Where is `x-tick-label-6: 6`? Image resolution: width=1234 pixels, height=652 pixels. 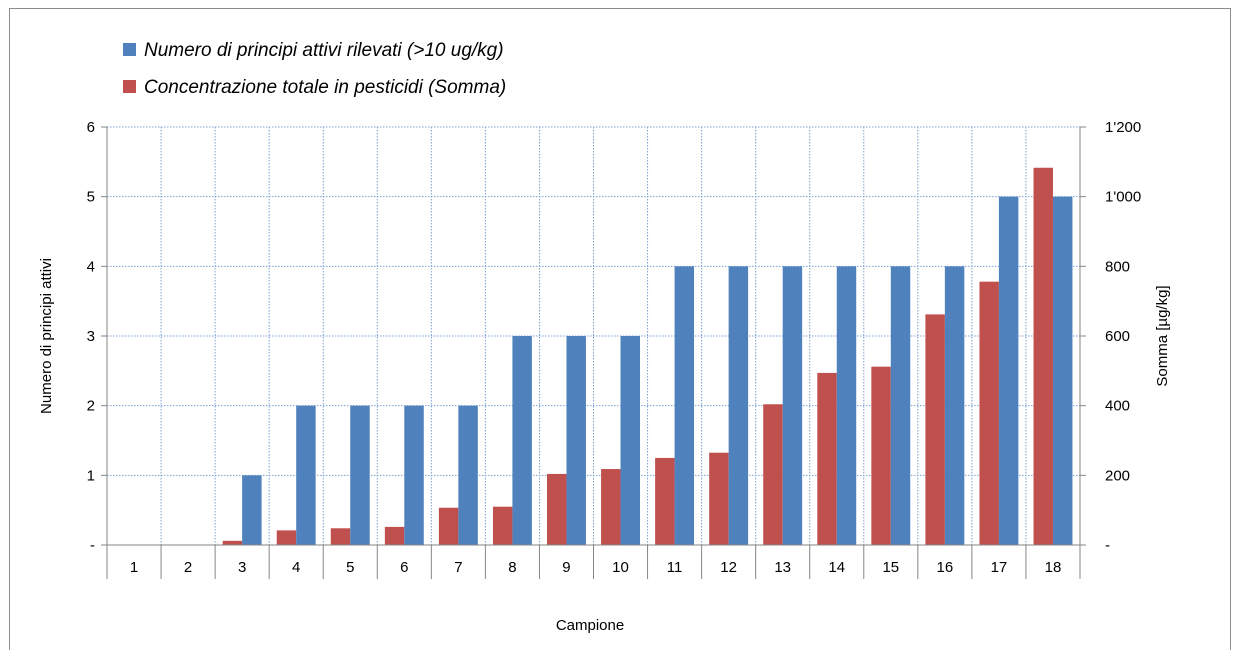 x-tick-label-6: 6 is located at coordinates (404, 567).